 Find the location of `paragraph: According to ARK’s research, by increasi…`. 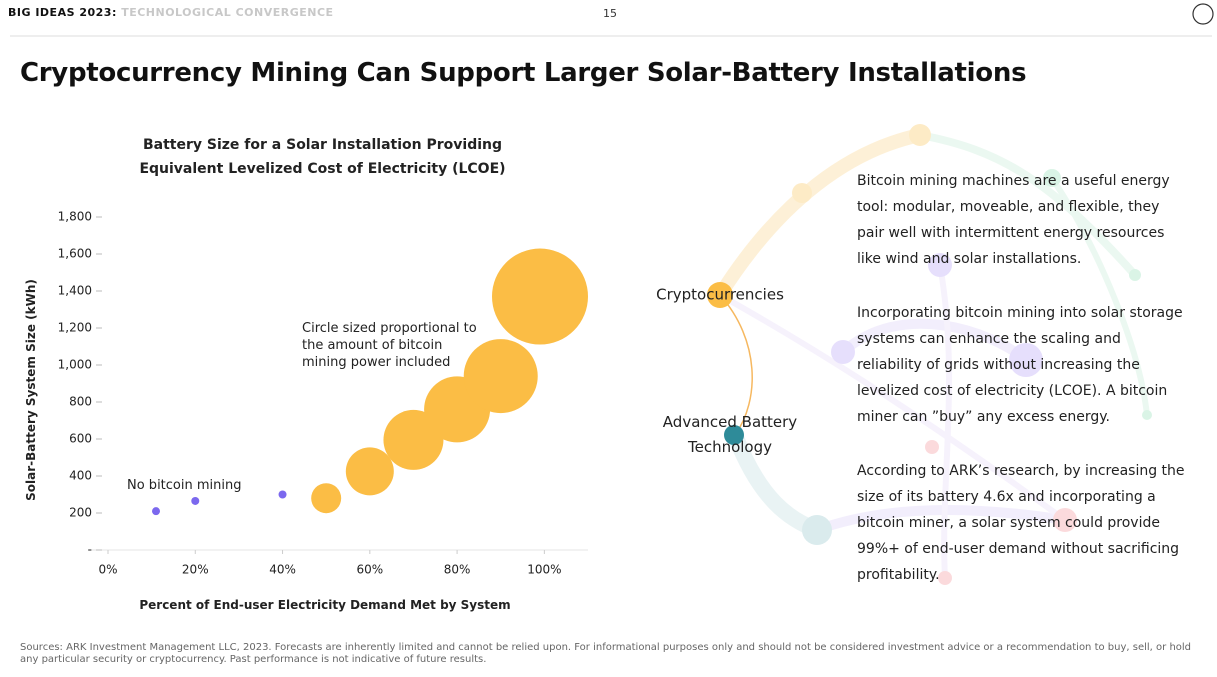

paragraph: According to ARK’s research, by increasi… is located at coordinates (1021, 523).